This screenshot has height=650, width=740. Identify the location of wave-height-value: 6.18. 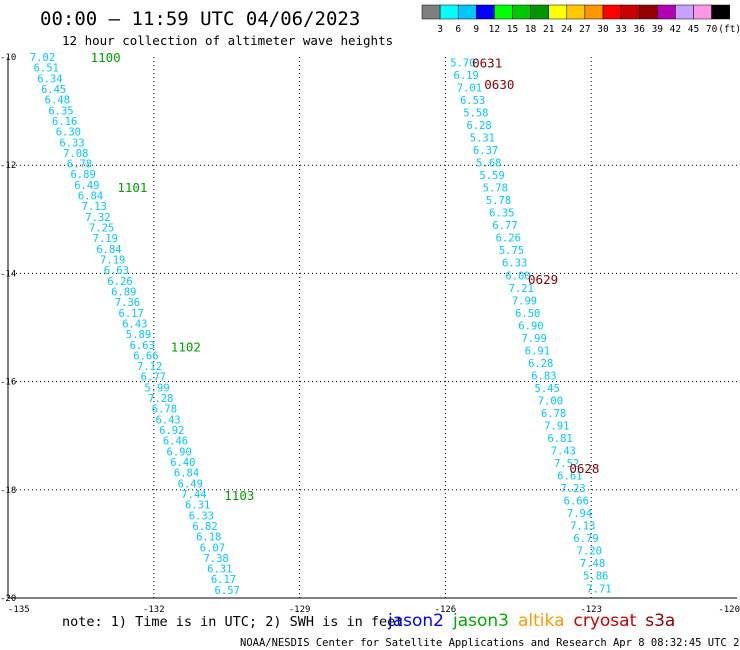
(208, 538).